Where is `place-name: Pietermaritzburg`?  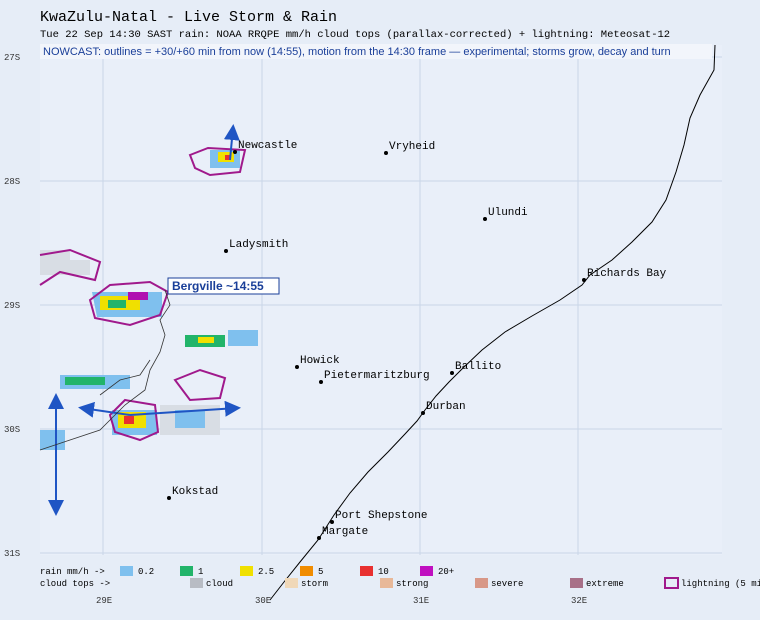 place-name: Pietermaritzburg is located at coordinates (377, 376).